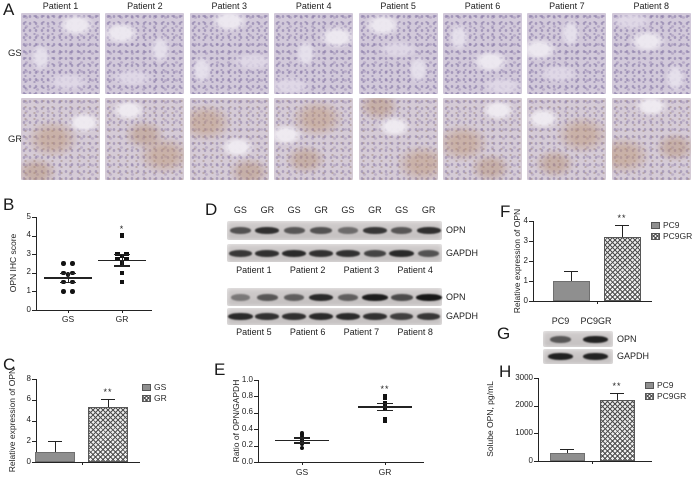 This screenshot has width=695, height=480. I want to click on blot-strip, so click(334, 230).